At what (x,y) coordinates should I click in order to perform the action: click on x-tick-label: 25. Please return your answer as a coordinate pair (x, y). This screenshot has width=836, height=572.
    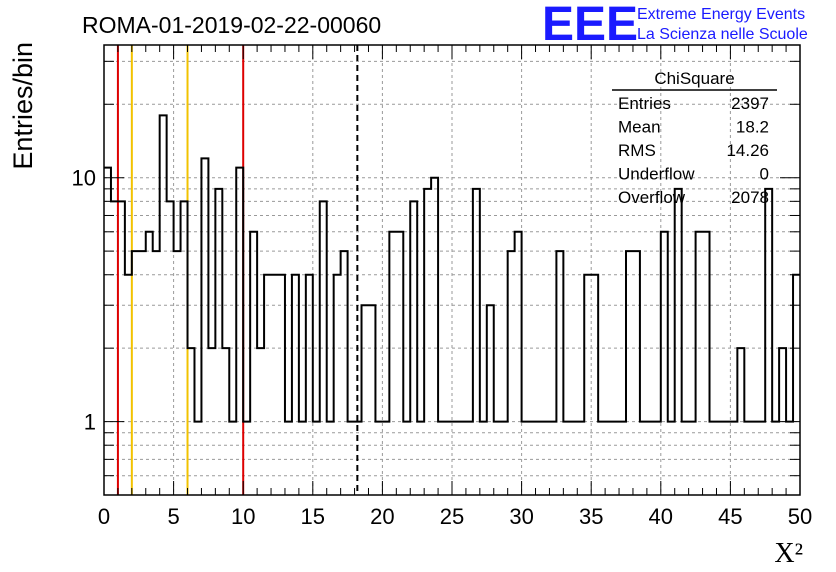
    Looking at the image, I should click on (452, 516).